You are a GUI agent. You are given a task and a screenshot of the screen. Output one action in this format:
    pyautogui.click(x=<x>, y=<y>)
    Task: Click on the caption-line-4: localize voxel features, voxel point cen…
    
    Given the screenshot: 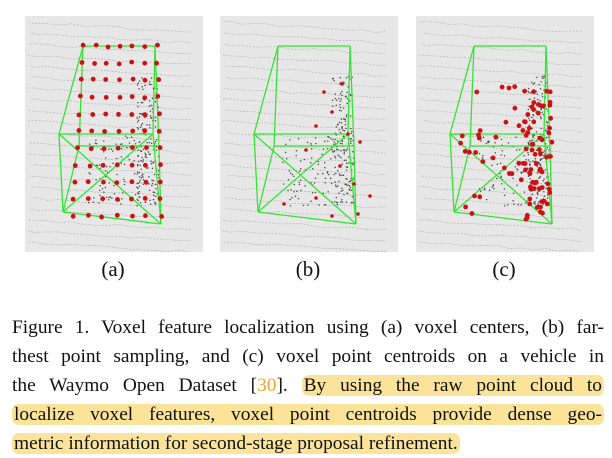 What is the action you would take?
    pyautogui.click(x=308, y=414)
    